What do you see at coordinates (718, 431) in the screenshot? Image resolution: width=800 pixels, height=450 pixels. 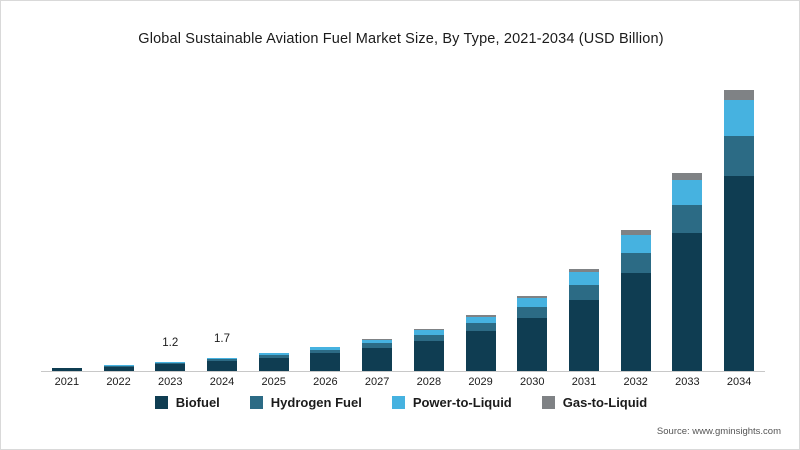 I see `source-note: Source: www.gminsights.com` at bounding box center [718, 431].